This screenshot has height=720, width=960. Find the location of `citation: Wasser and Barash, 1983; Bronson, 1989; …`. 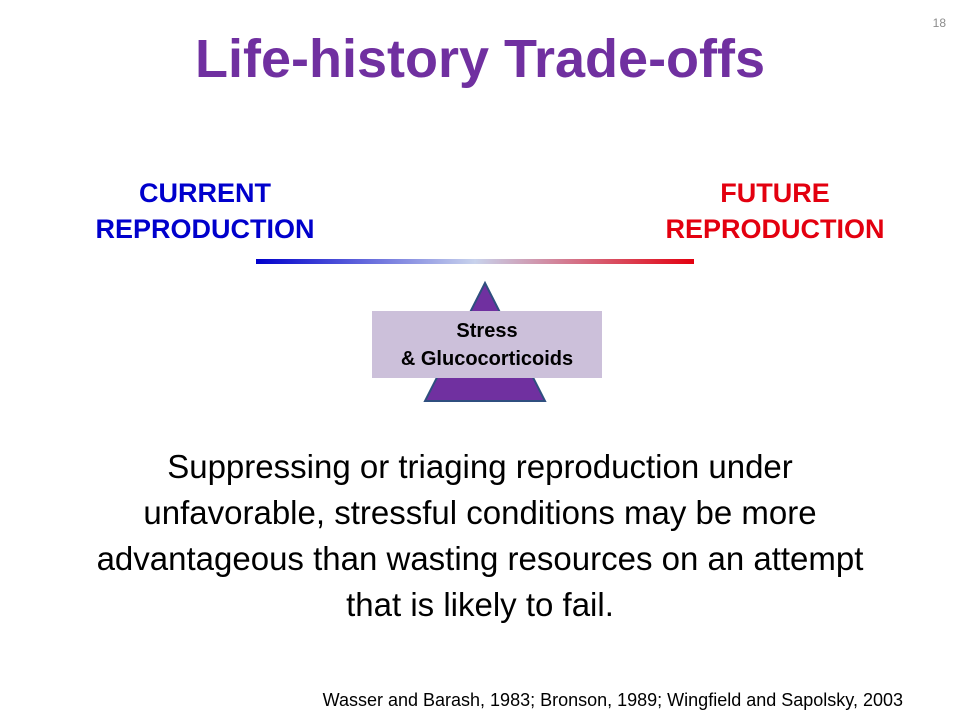

citation: Wasser and Barash, 1983; Bronson, 1989; … is located at coordinates (612, 700).